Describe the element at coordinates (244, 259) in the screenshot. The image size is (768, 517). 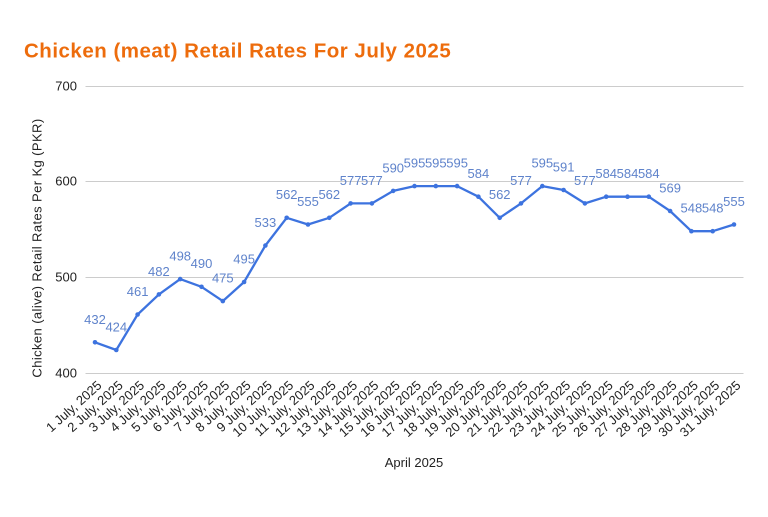
I see `svg-text: 495` at that location.